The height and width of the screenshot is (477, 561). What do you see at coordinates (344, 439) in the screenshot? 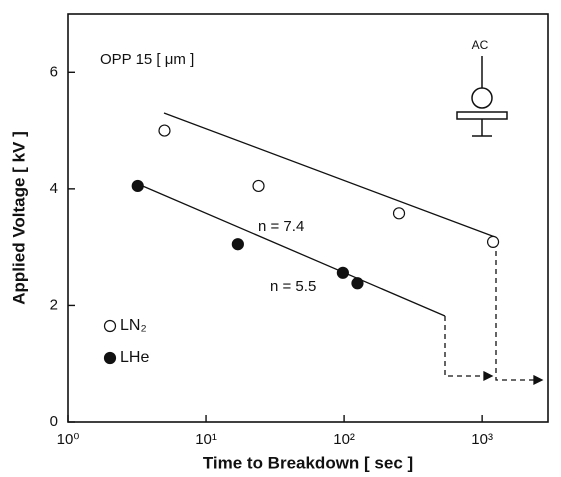
I see `x-tick-label: 10²` at bounding box center [344, 439].